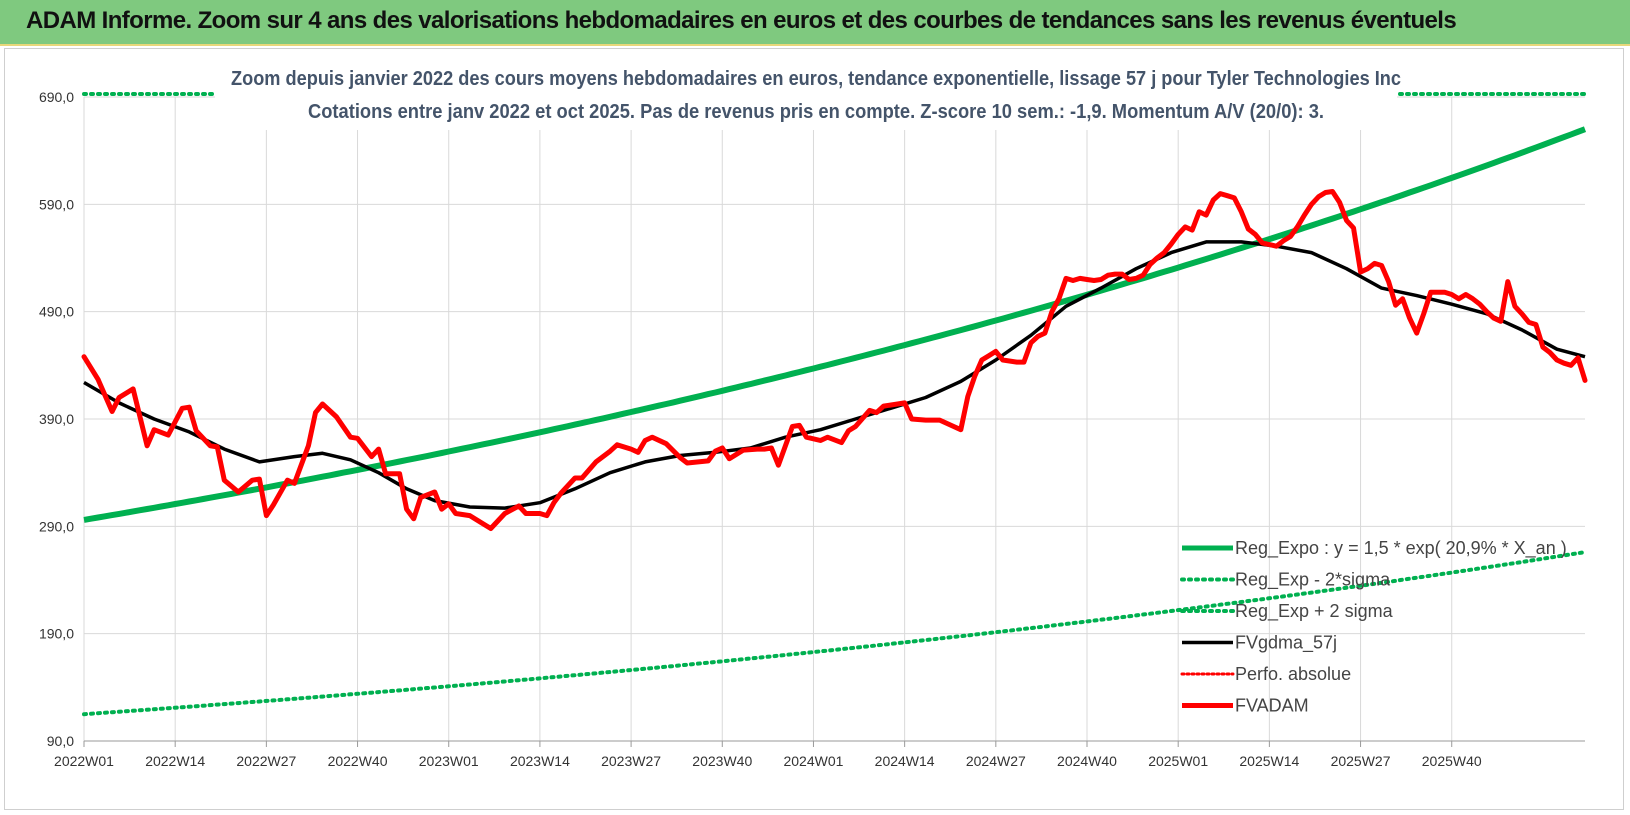 The width and height of the screenshot is (1630, 815). Describe the element at coordinates (631, 761) in the screenshot. I see `x-tick-label: 2023W27` at that location.